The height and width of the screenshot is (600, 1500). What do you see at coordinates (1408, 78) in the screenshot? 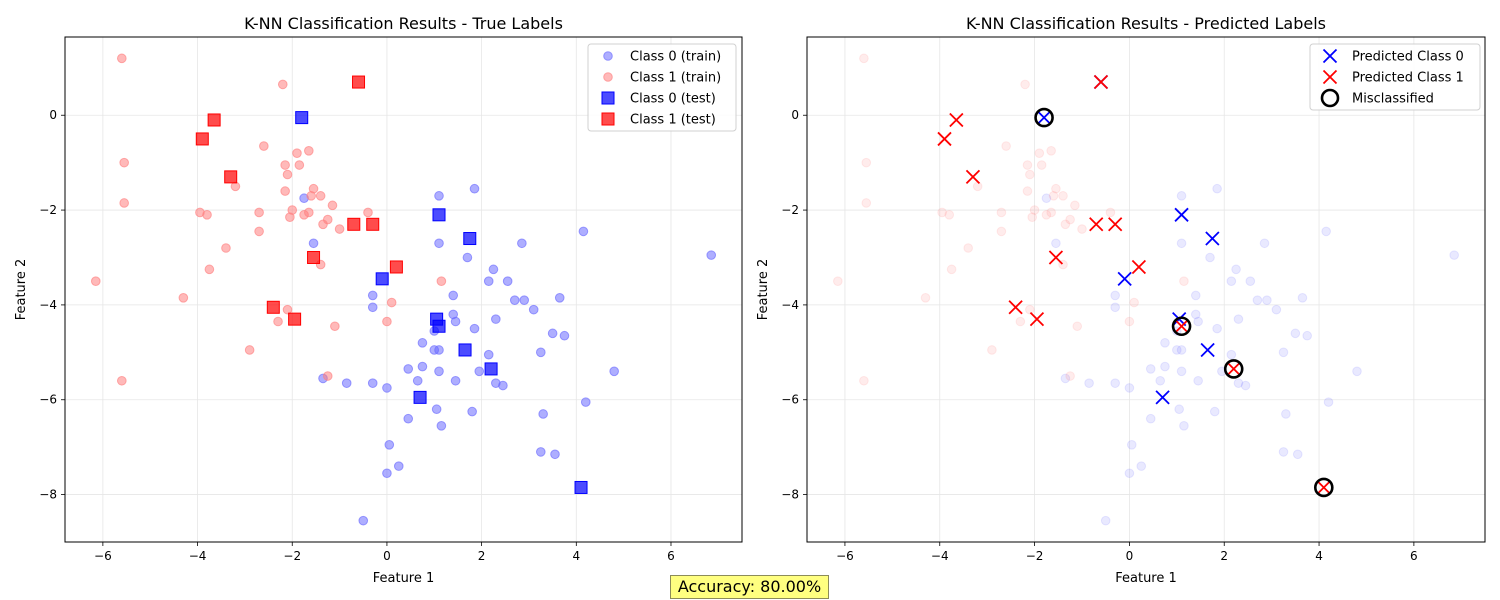
I see `legend-label: Predicted Class 1` at bounding box center [1408, 78].